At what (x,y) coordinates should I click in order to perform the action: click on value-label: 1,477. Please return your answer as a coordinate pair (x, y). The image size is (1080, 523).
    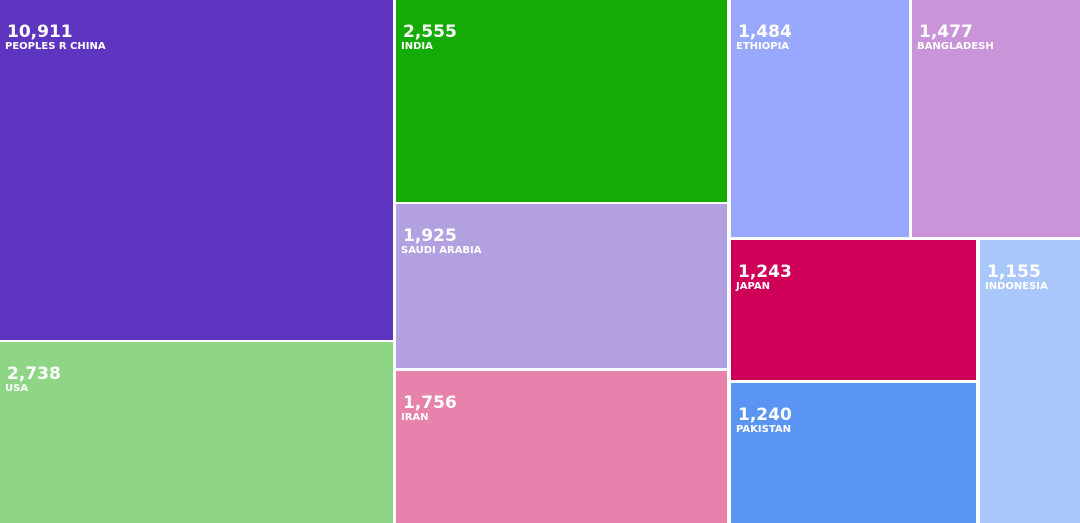
    Looking at the image, I should click on (946, 32).